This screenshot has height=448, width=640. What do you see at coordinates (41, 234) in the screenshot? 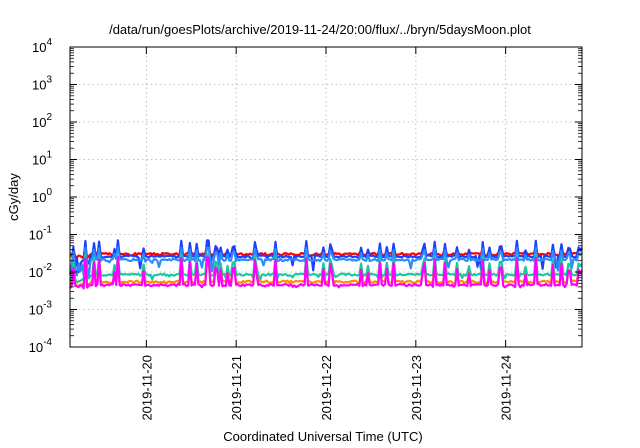
I see `y-tick-label: 10⁻¹` at bounding box center [41, 234].